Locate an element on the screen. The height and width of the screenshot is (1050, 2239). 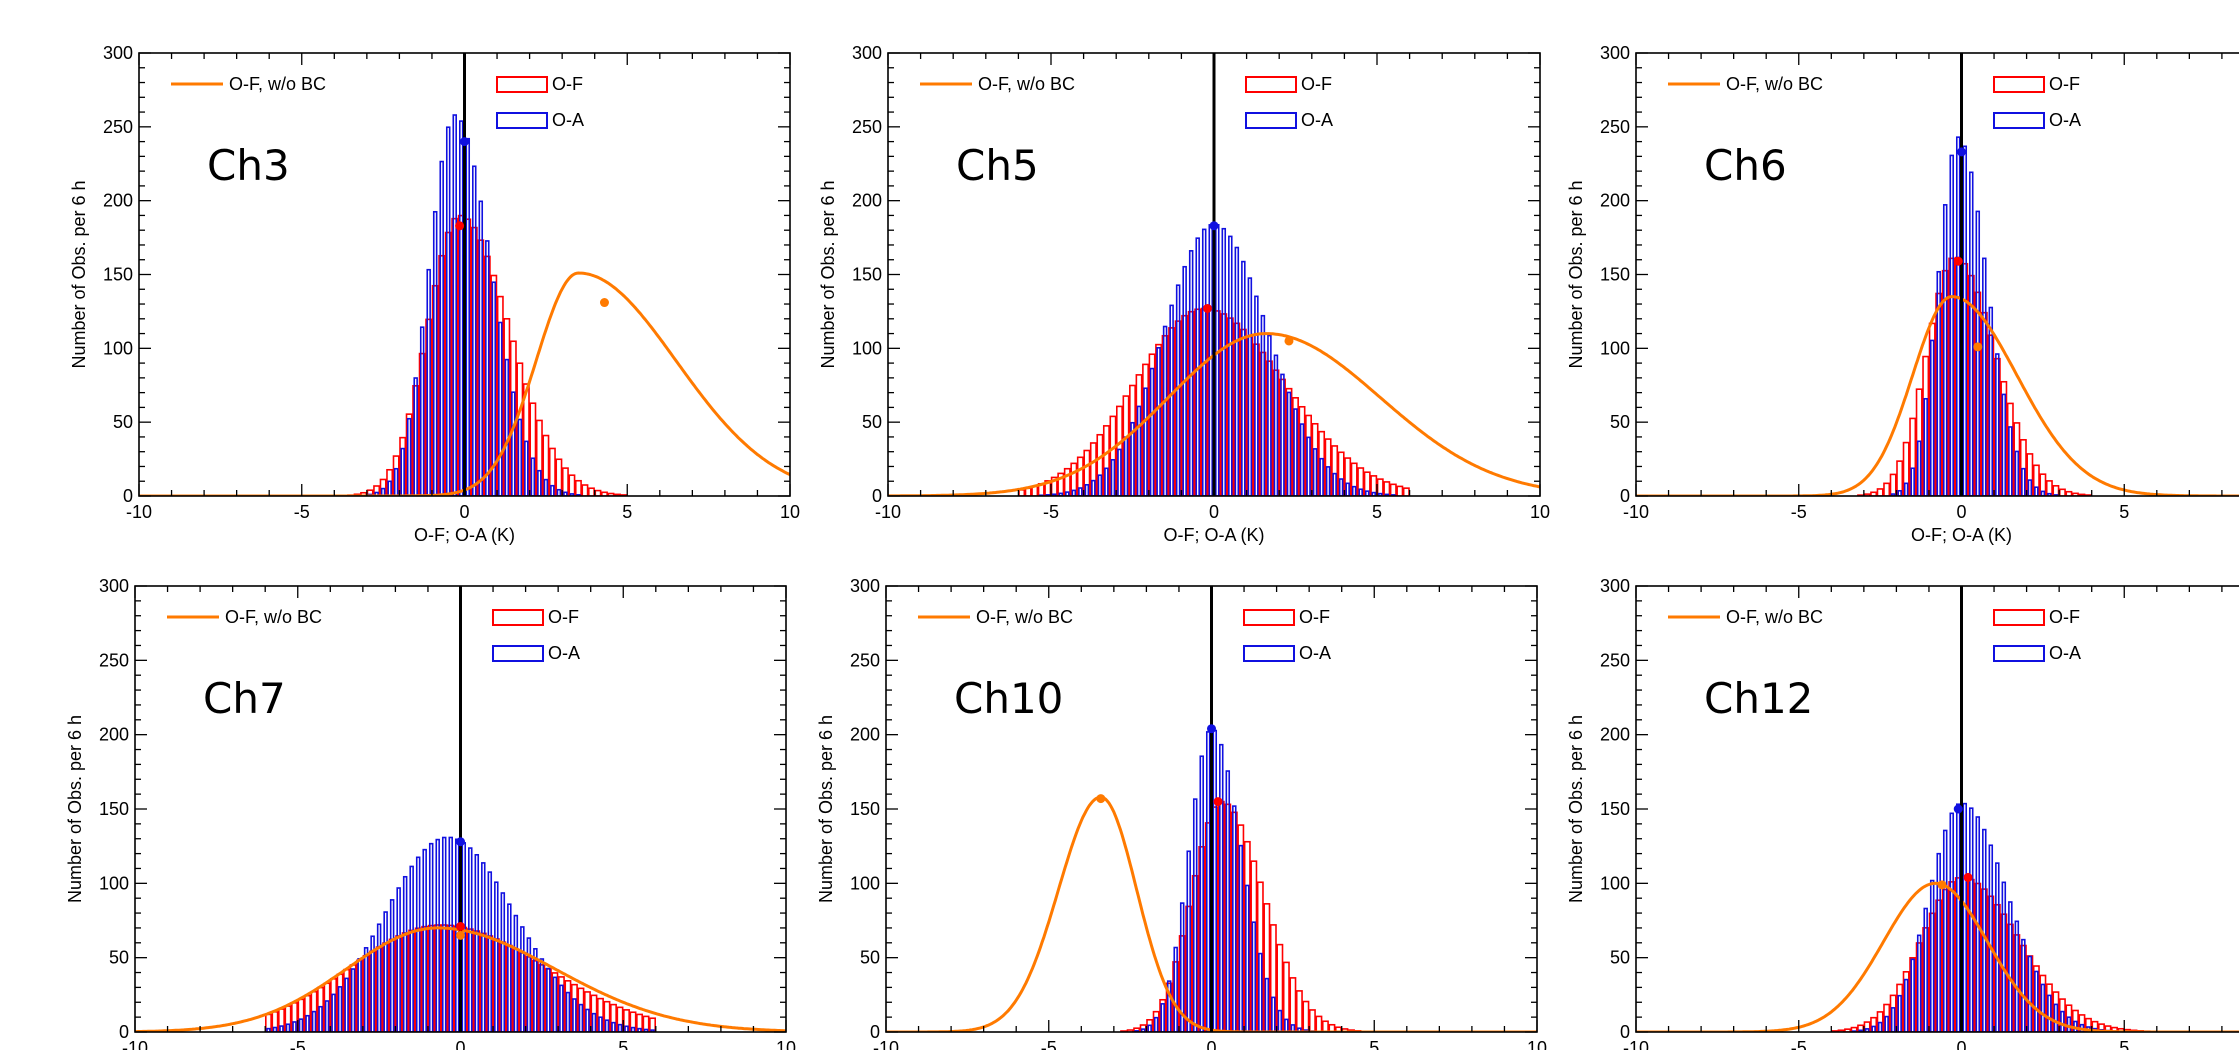
x-tick-label: -5 is located at coordinates (1799, 1044).